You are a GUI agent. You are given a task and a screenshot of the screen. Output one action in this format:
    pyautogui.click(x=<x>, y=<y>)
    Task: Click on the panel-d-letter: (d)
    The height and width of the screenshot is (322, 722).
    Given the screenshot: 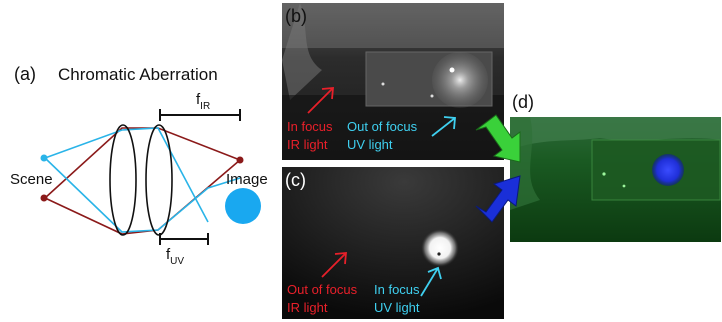 What is the action you would take?
    pyautogui.click(x=523, y=102)
    